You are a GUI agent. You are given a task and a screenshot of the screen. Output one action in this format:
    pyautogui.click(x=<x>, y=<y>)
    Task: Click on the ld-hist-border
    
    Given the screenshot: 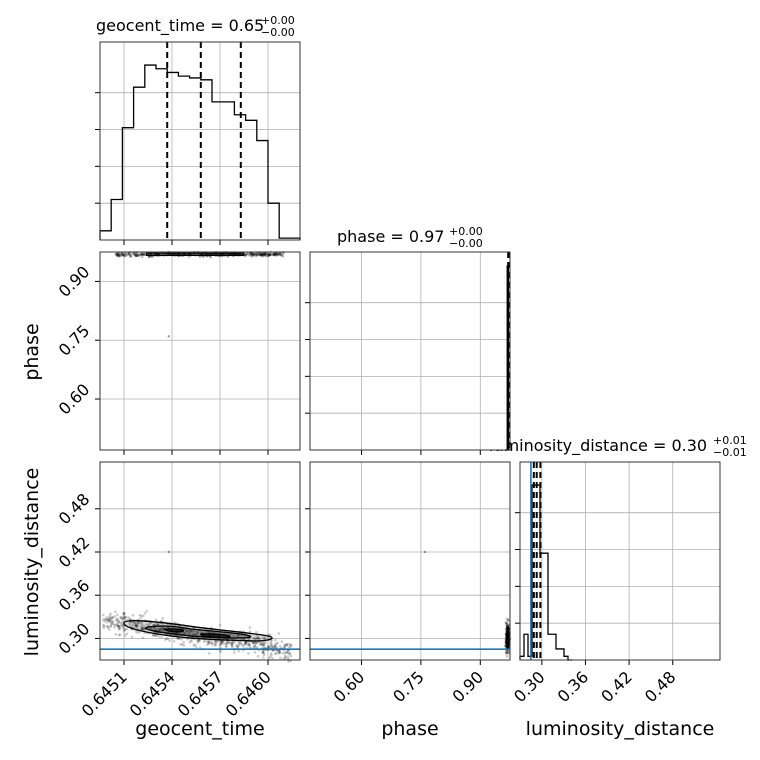 What is the action you would take?
    pyautogui.click(x=620, y=561)
    